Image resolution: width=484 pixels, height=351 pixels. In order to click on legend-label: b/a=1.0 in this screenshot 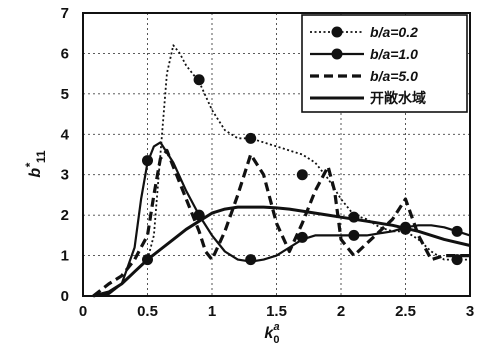, I will do `click(394, 54)`.